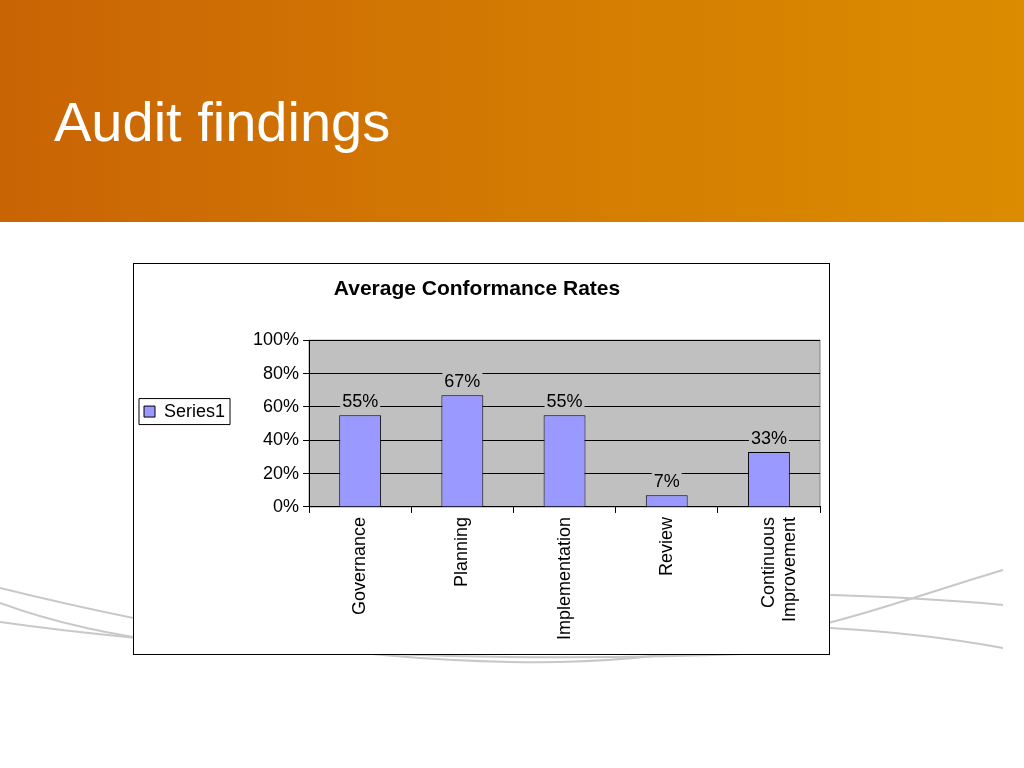 This screenshot has width=1024, height=768. I want to click on x-tick-label: Implementation, so click(563, 578).